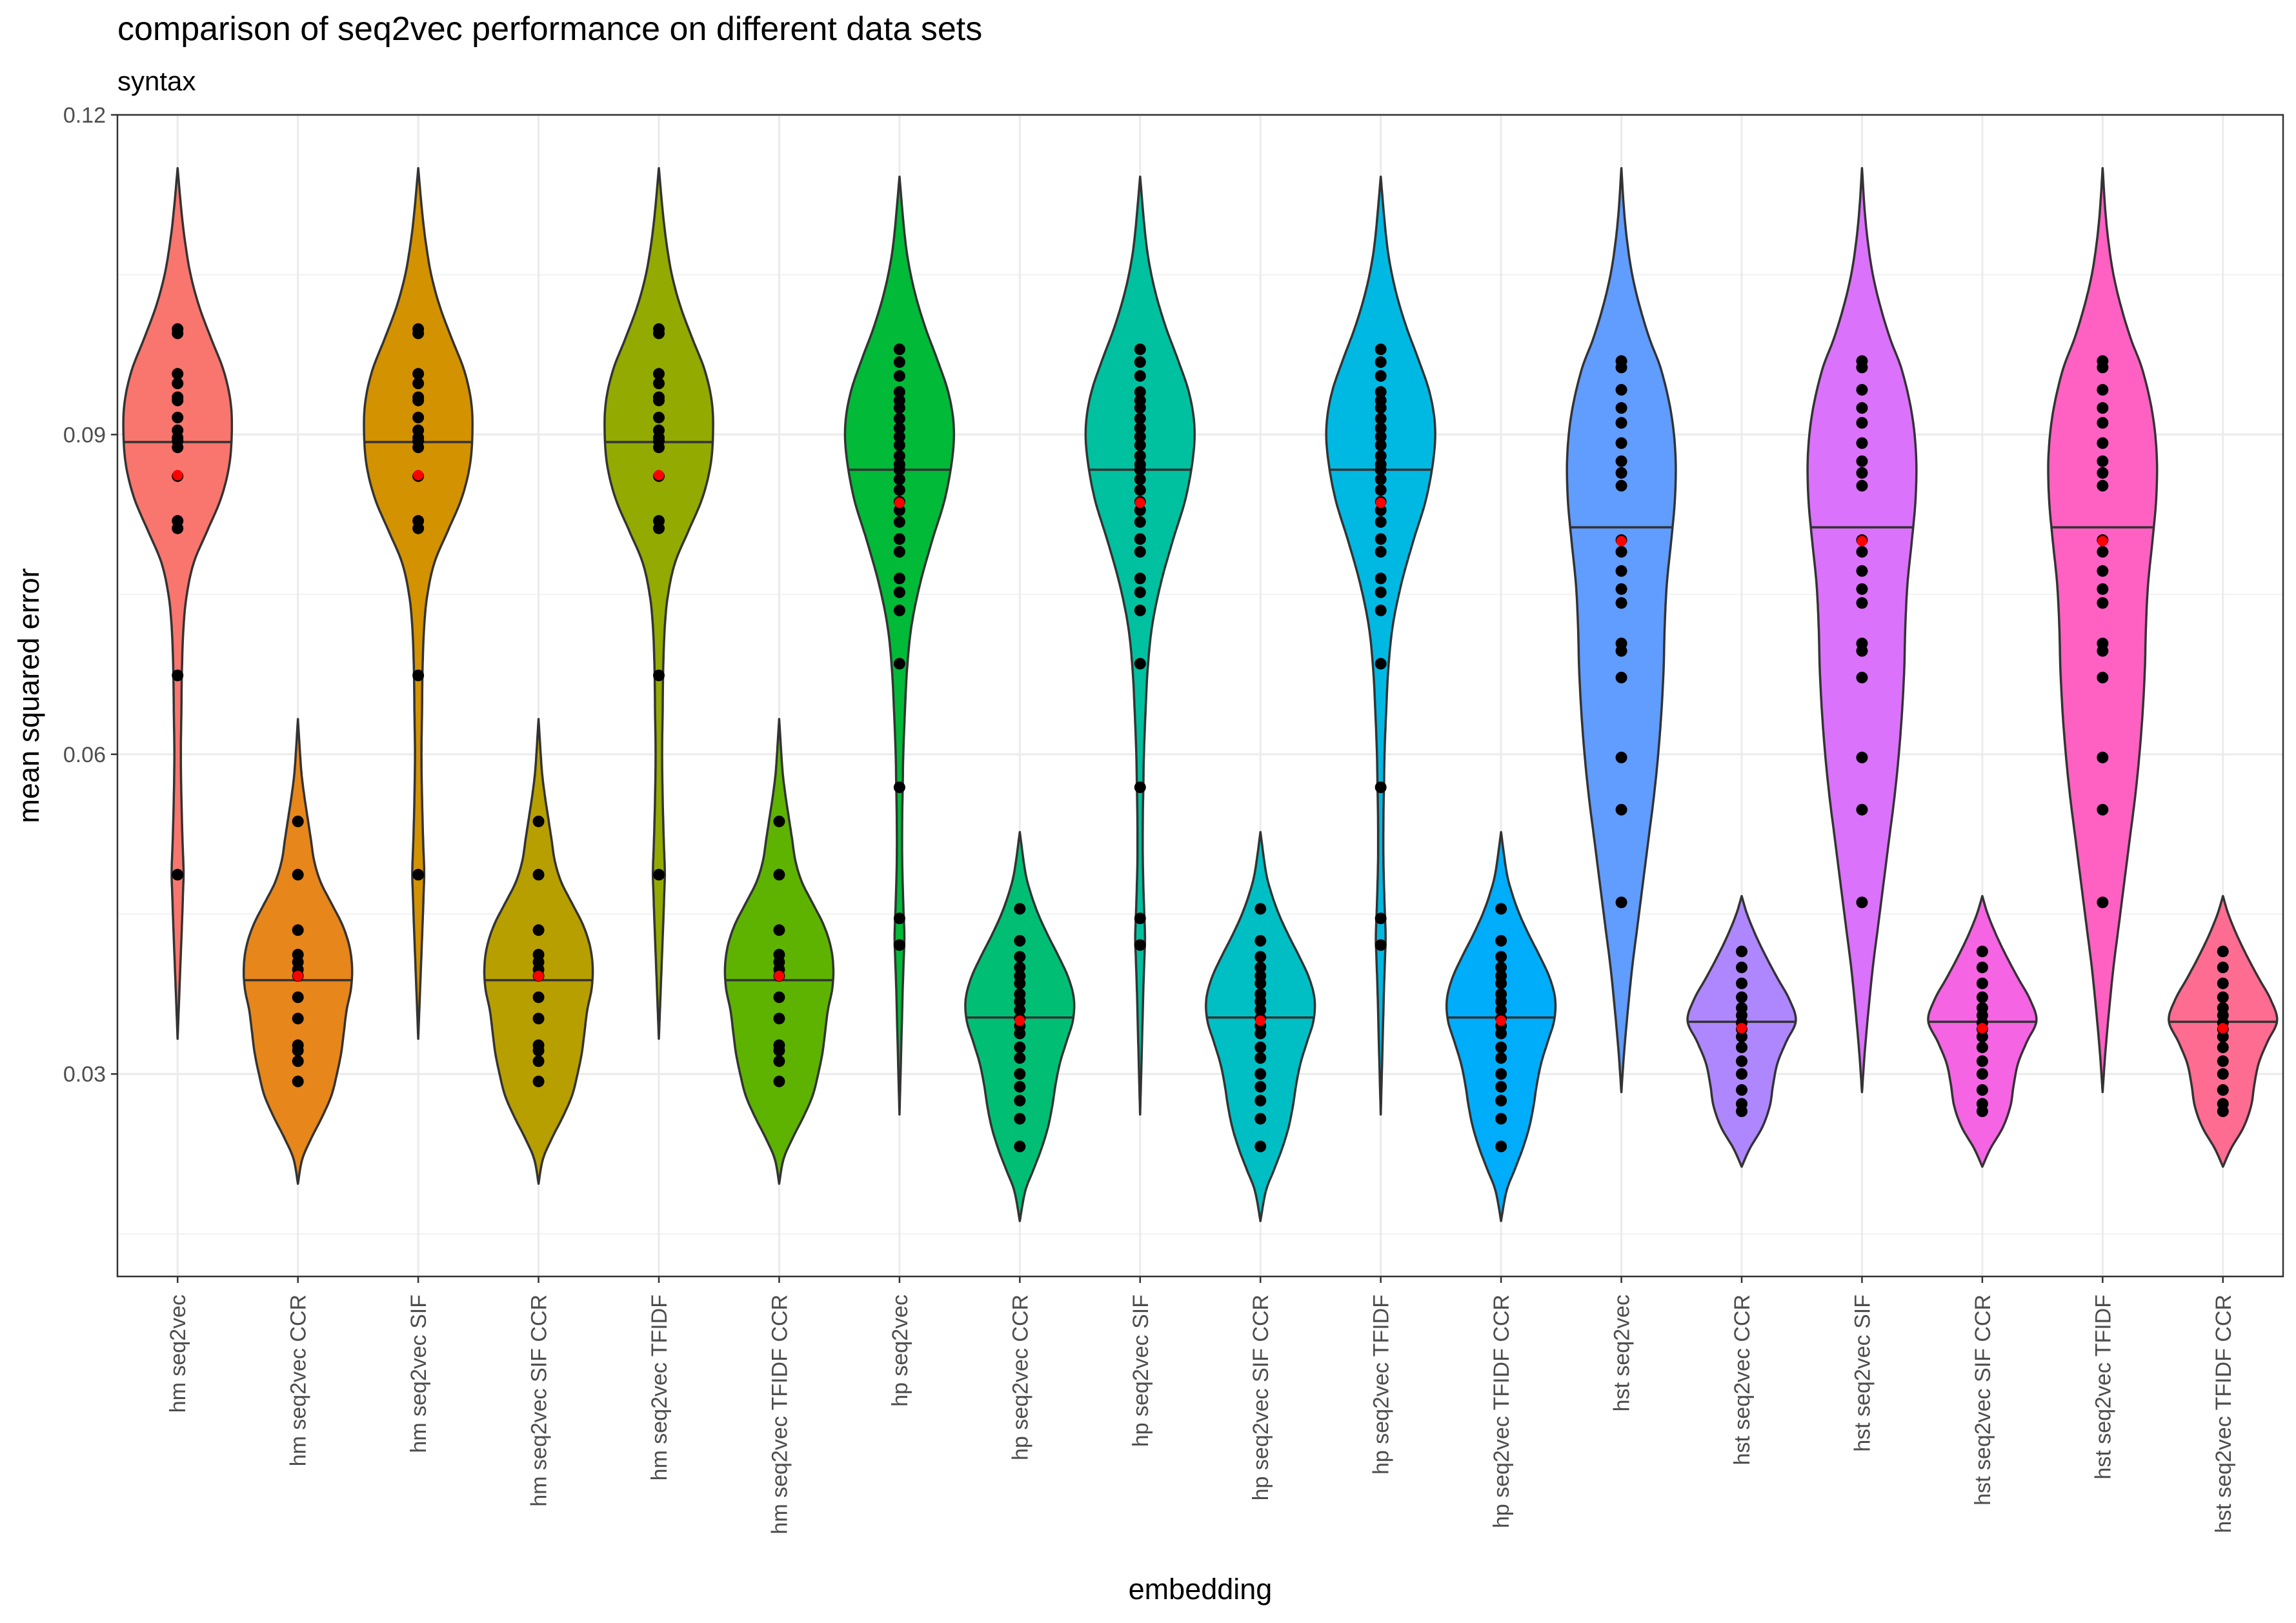 The image size is (2296, 1623). What do you see at coordinates (2223, 1414) in the screenshot?
I see `x-tick-label: hst seq2vec TFIDF CCR` at bounding box center [2223, 1414].